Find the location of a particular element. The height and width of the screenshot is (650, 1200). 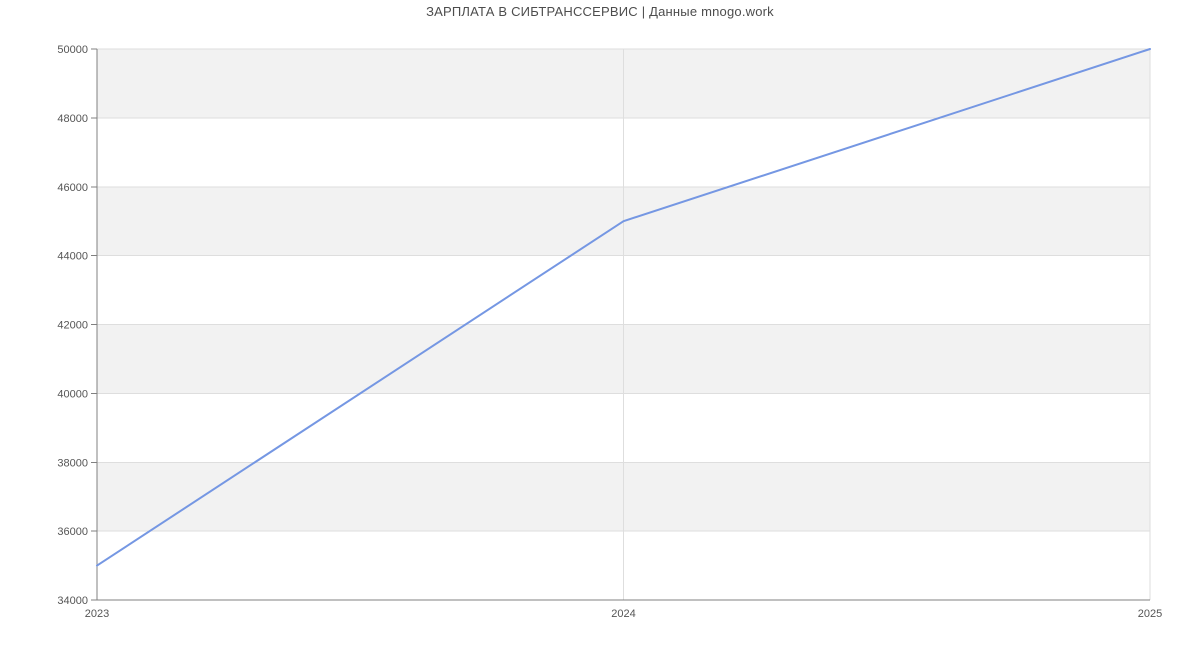

y-tick-label: 34000 is located at coordinates (72, 601).